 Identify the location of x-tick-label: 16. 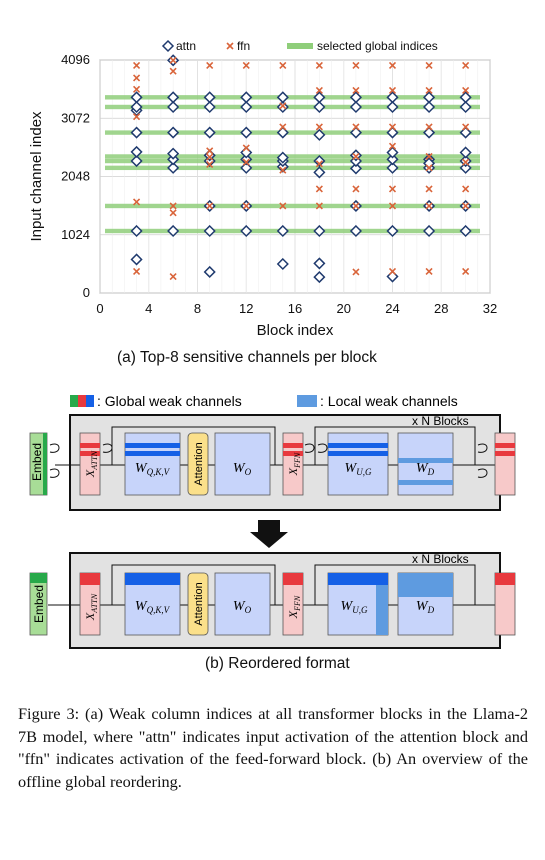
(295, 308).